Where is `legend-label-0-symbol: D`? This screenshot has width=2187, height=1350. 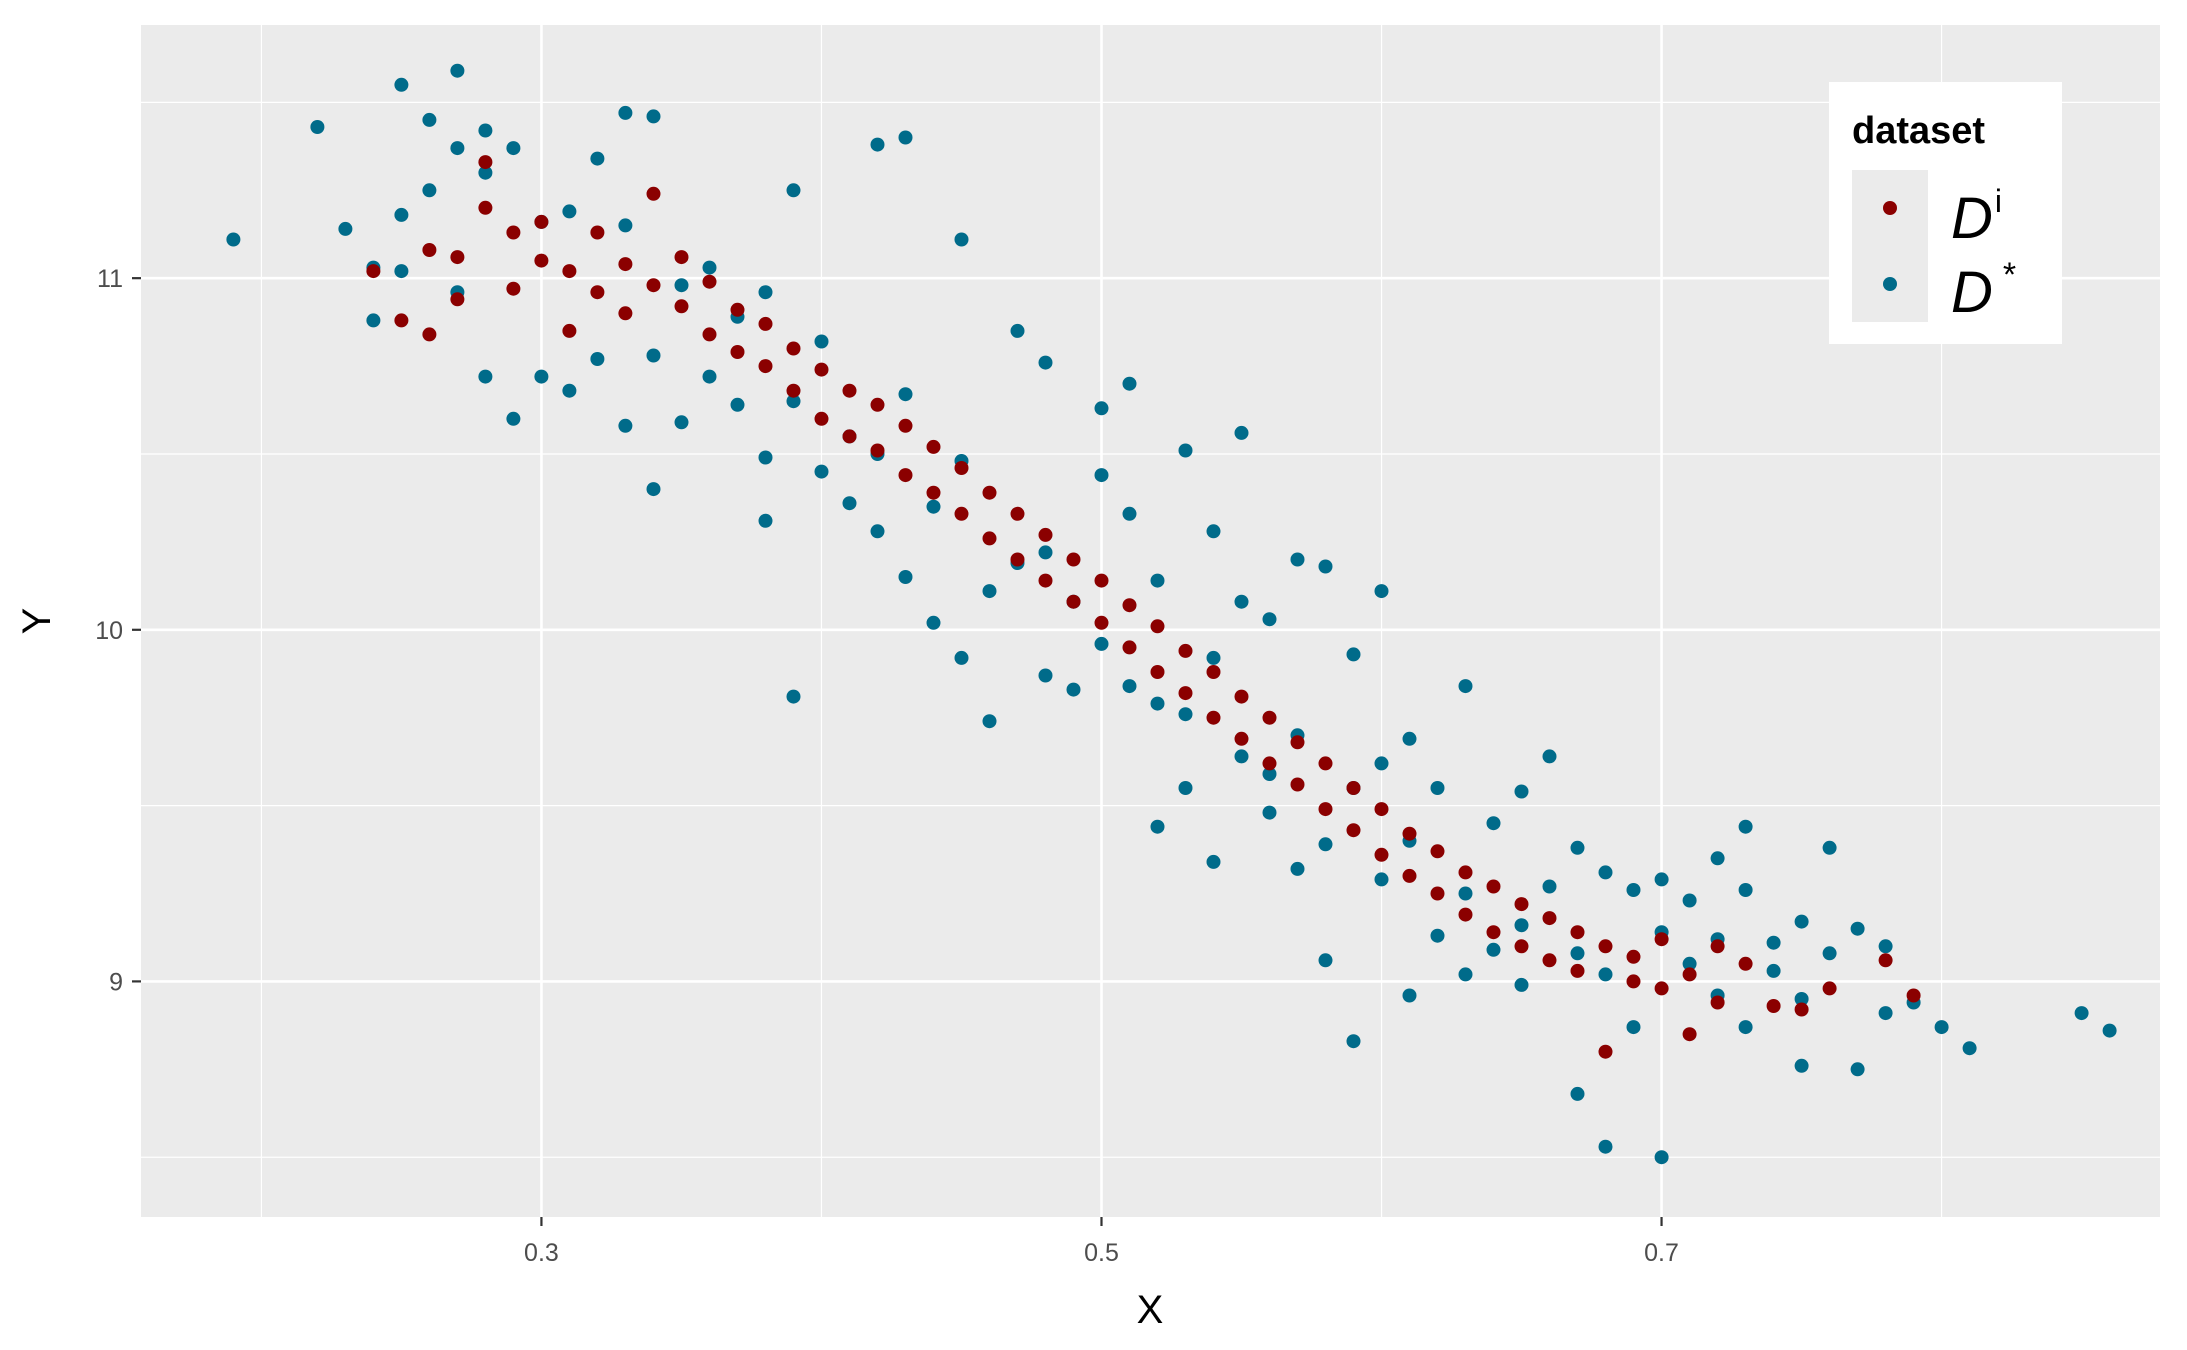 legend-label-0-symbol: D is located at coordinates (1972, 218).